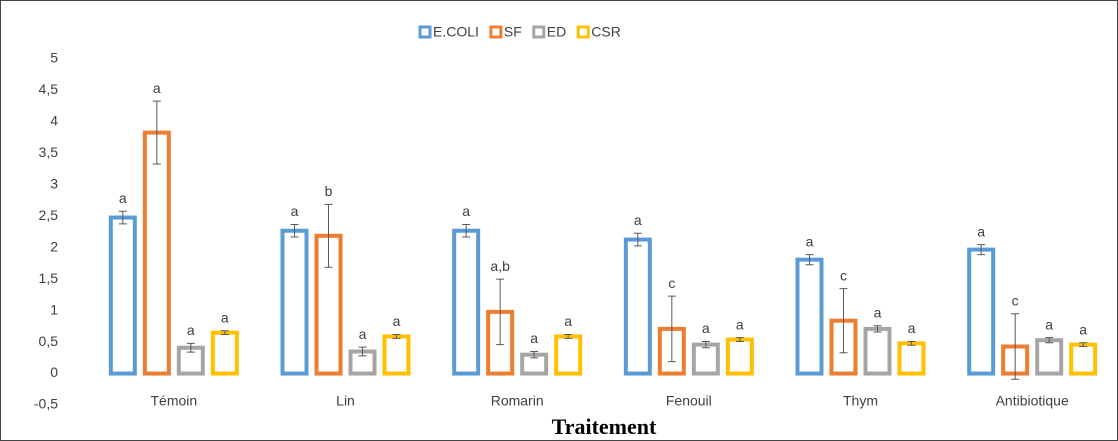  What do you see at coordinates (689, 401) in the screenshot?
I see `x-tick-label: Fenouil` at bounding box center [689, 401].